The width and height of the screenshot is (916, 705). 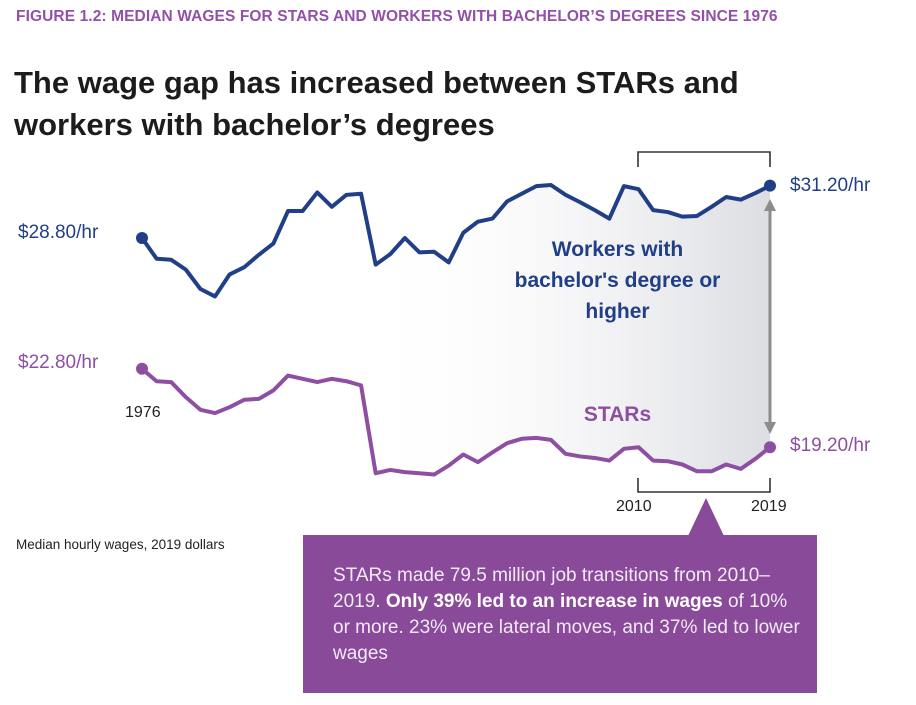 I want to click on bachelors-start-point, so click(x=142, y=238).